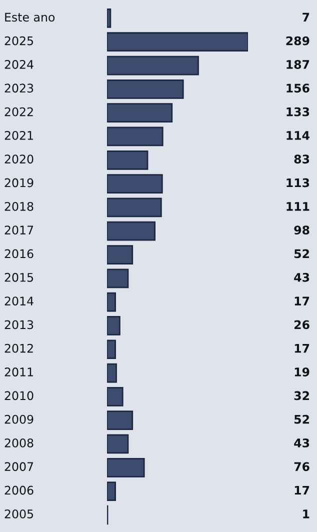  What do you see at coordinates (19, 395) in the screenshot?
I see `y-tick-label: 2010` at bounding box center [19, 395].